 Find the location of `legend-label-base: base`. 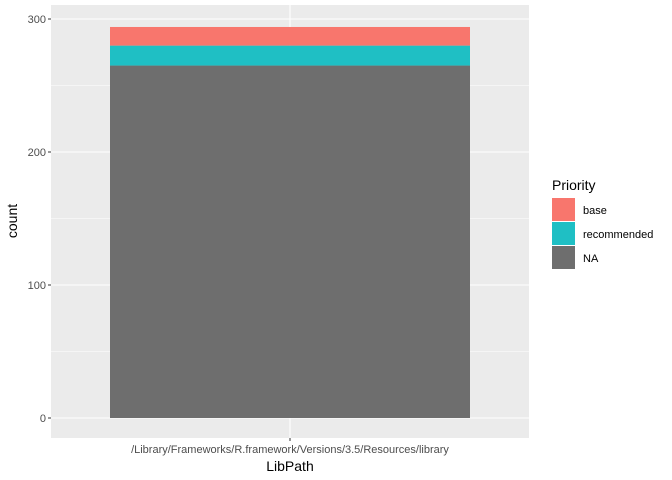

legend-label-base: base is located at coordinates (595, 211).